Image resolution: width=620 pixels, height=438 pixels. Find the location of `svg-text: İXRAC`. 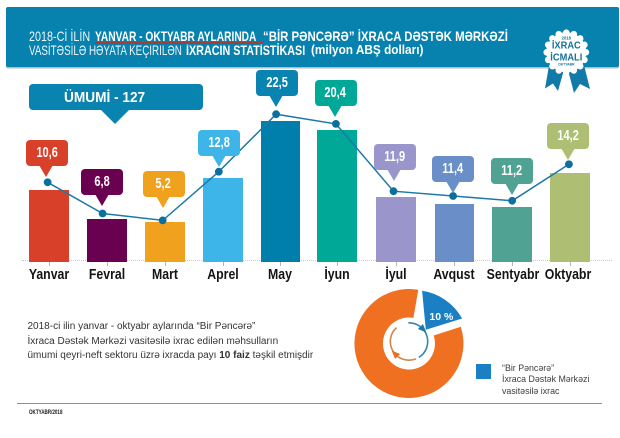

svg-text: İXRAC is located at coordinates (566, 45).